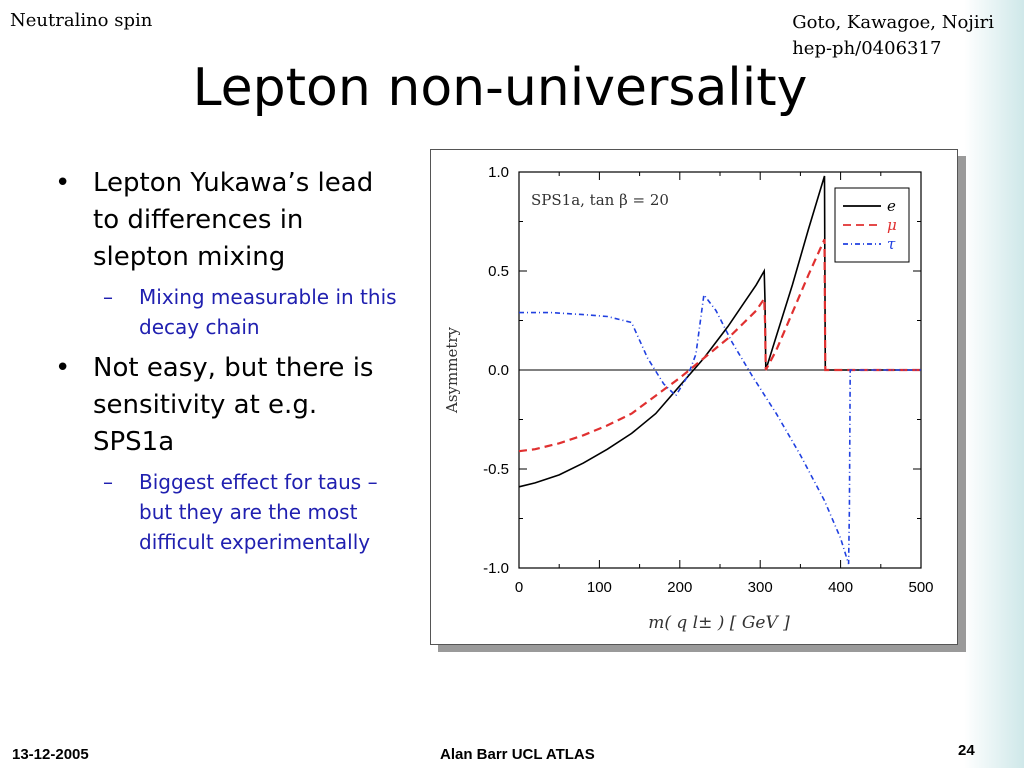 The width and height of the screenshot is (1024, 768). What do you see at coordinates (519, 587) in the screenshot?
I see `x-tick-label: 0` at bounding box center [519, 587].